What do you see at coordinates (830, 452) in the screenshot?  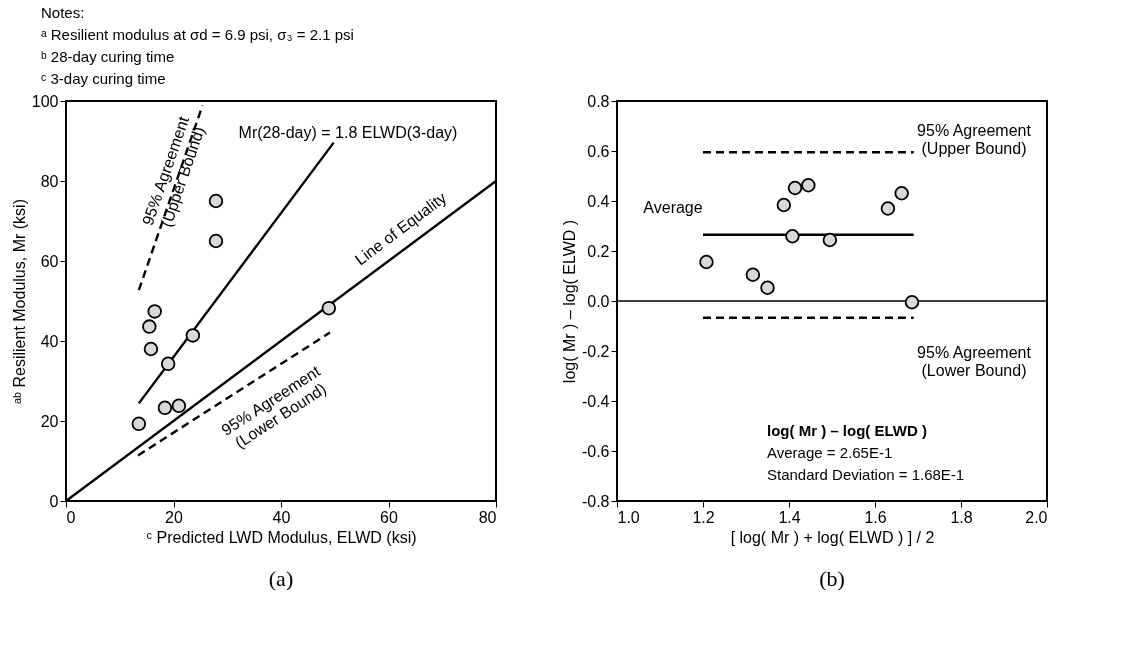 I see `annotation: Average = 2.65E-1` at bounding box center [830, 452].